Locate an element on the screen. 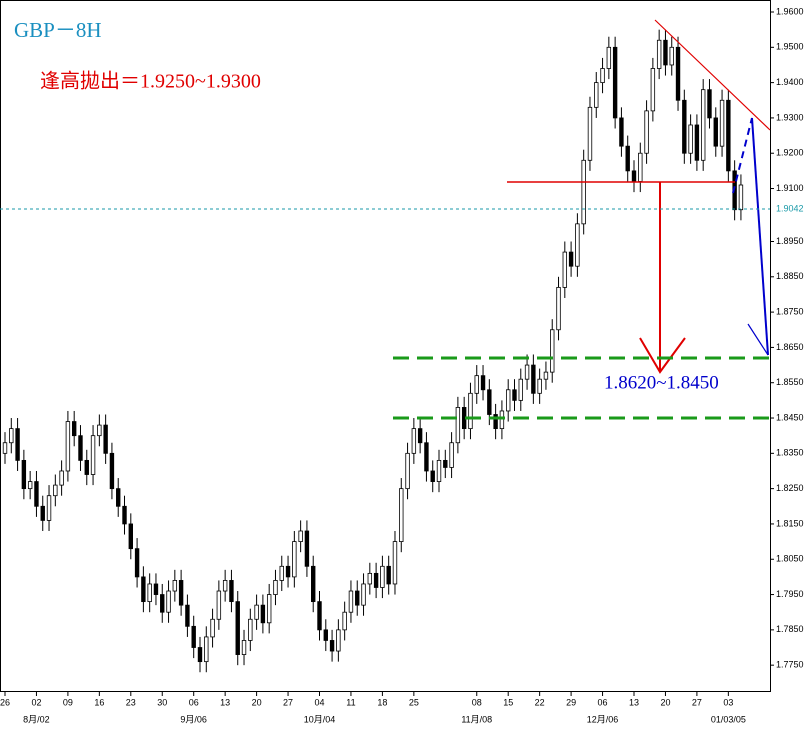 This screenshot has width=807, height=730. y-tick-label: 1.8250 is located at coordinates (790, 488).